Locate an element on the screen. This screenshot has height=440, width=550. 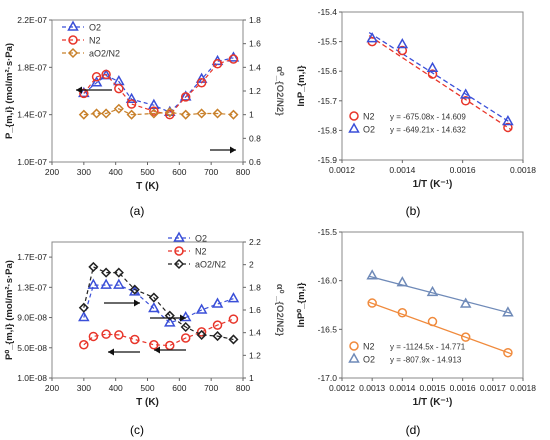
y-axis-label: P⁰_{m,i} (mol/m²·s·Pa) is located at coordinates (9, 310).